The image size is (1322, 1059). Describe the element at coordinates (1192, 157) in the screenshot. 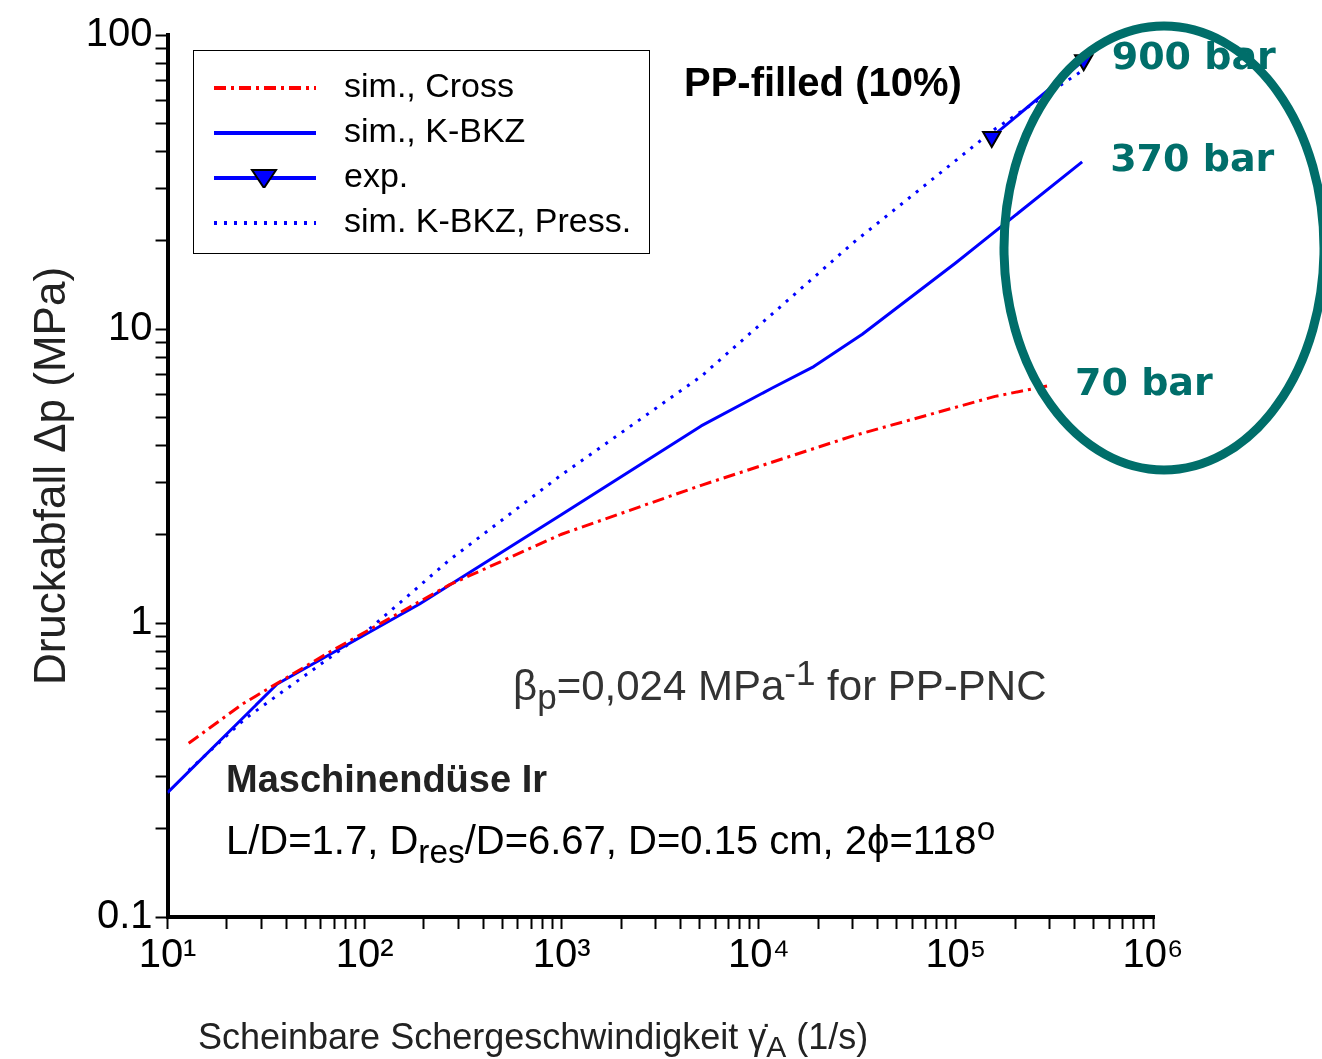

I see `annotation: 370 bar` at that location.